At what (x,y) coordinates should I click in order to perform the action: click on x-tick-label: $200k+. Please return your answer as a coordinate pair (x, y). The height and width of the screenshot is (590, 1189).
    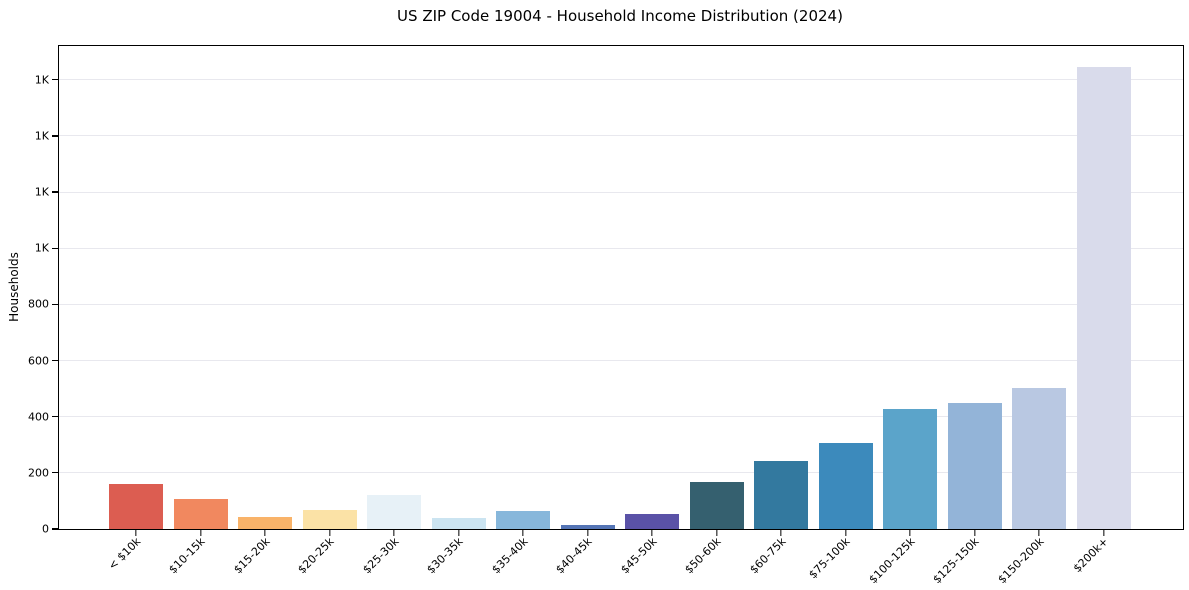
    Looking at the image, I should click on (1090, 555).